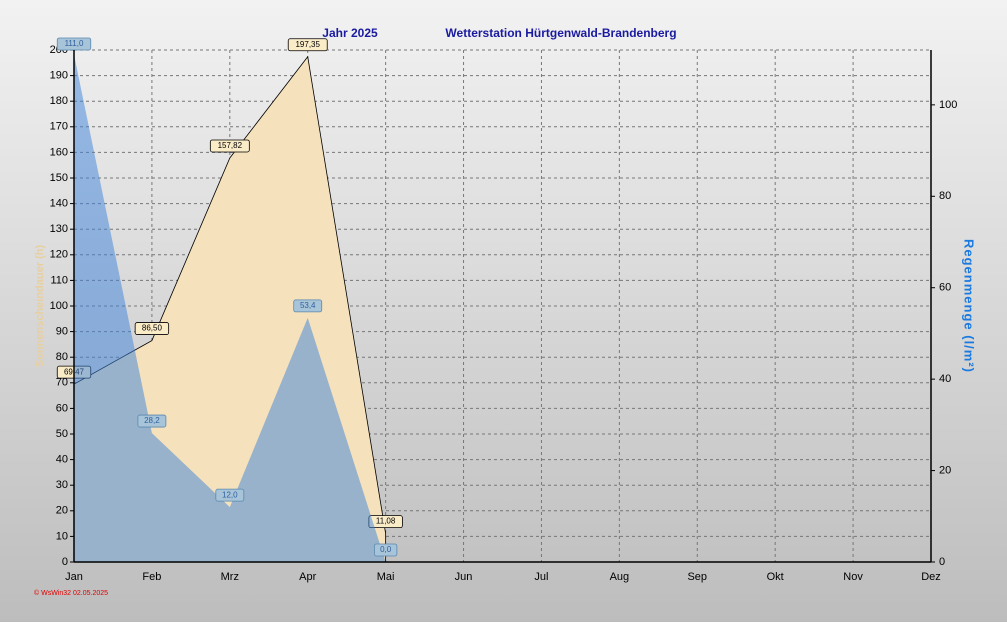  I want to click on y-tick-label: 90, so click(62, 332).